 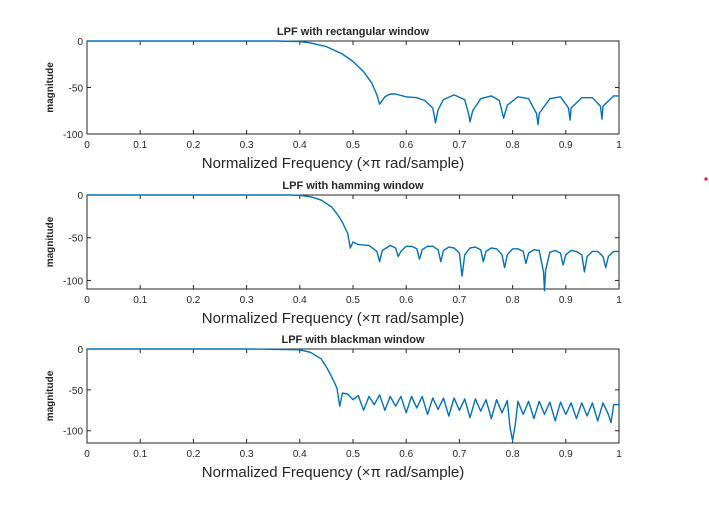 I want to click on chart-title: LPF with hamming window, so click(x=353, y=186).